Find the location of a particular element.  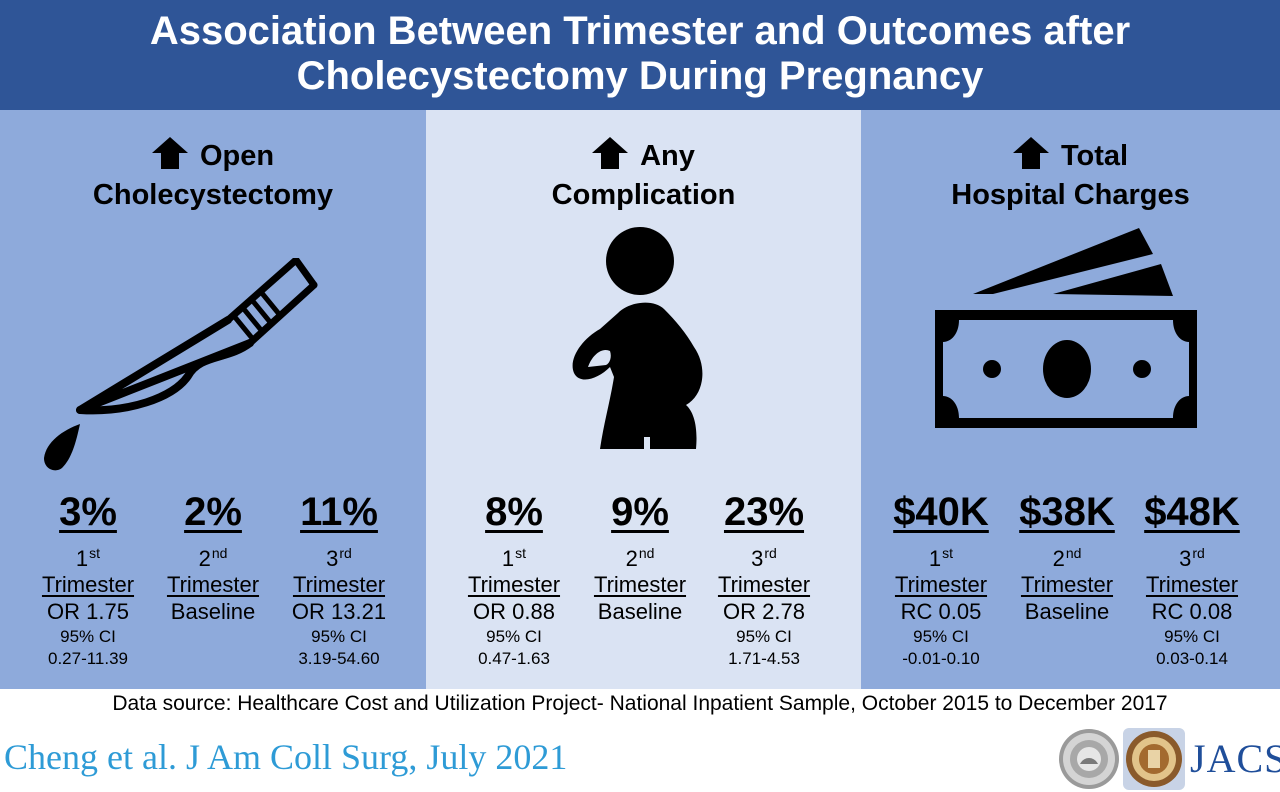

stat-ci-range: 3.19-54.60 is located at coordinates (339, 658).